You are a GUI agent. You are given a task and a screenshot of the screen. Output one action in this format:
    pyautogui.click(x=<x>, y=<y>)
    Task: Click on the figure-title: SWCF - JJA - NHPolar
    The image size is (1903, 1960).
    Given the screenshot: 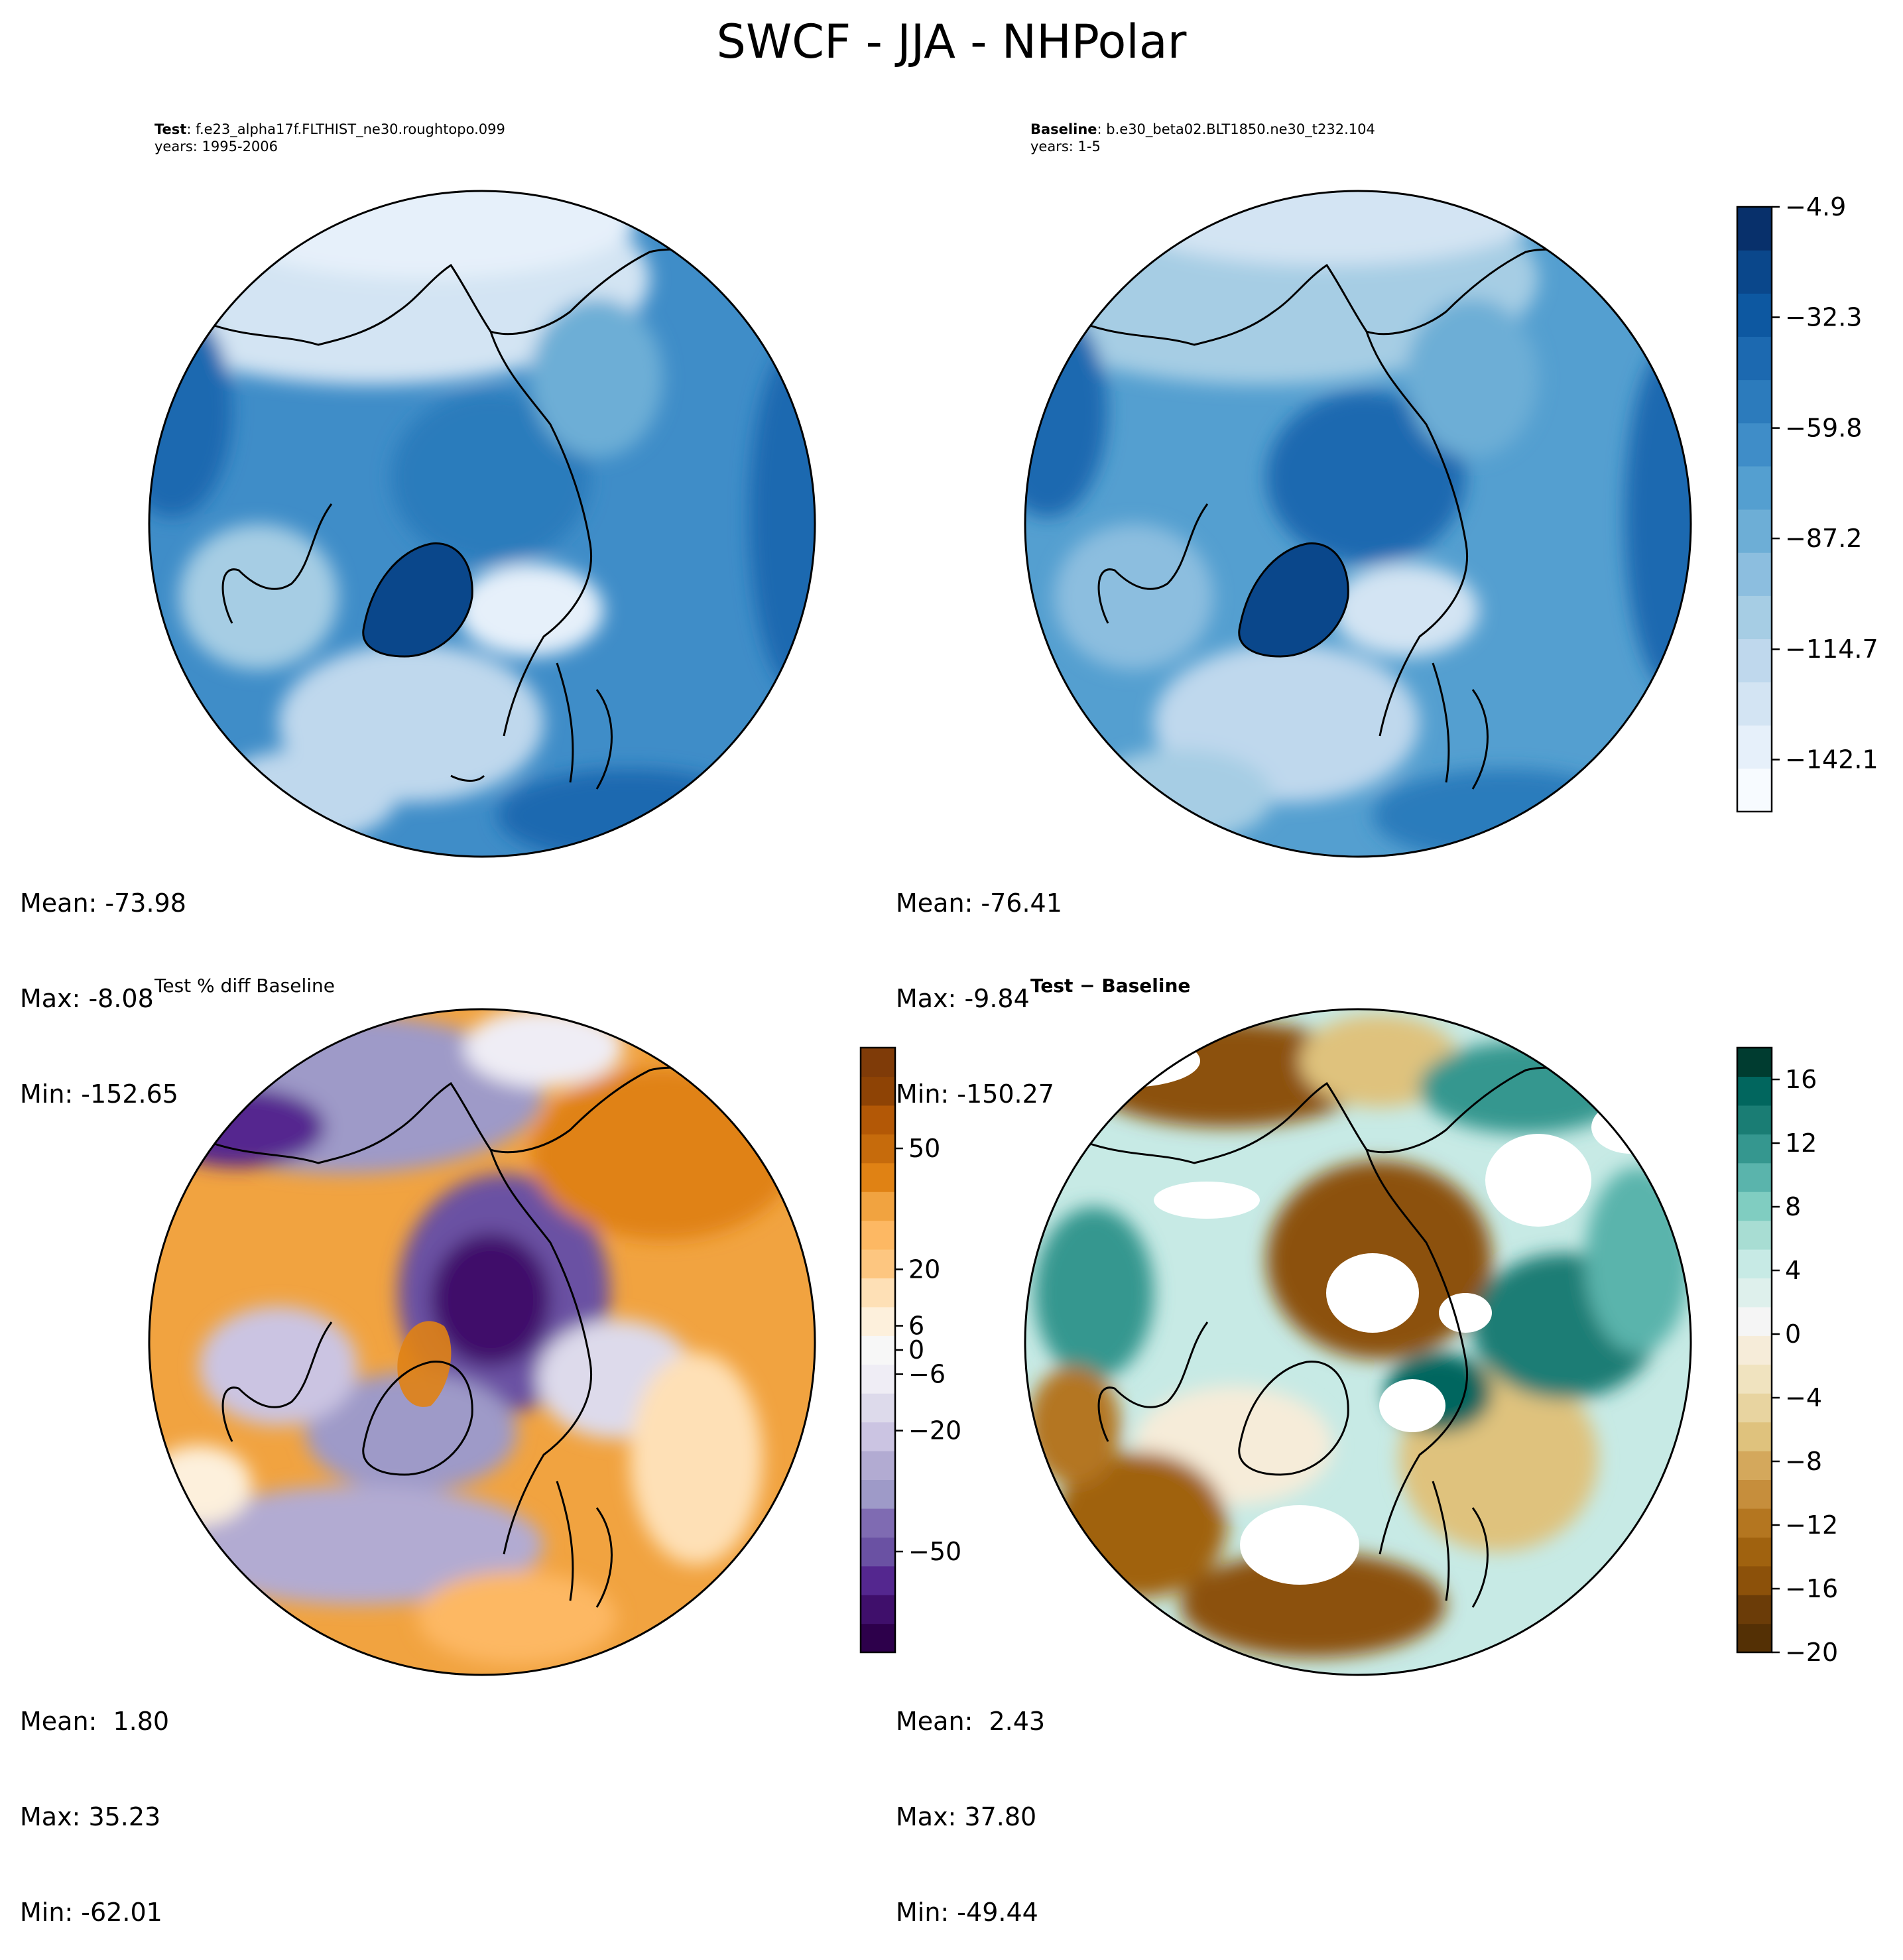 What is the action you would take?
    pyautogui.click(x=951, y=42)
    